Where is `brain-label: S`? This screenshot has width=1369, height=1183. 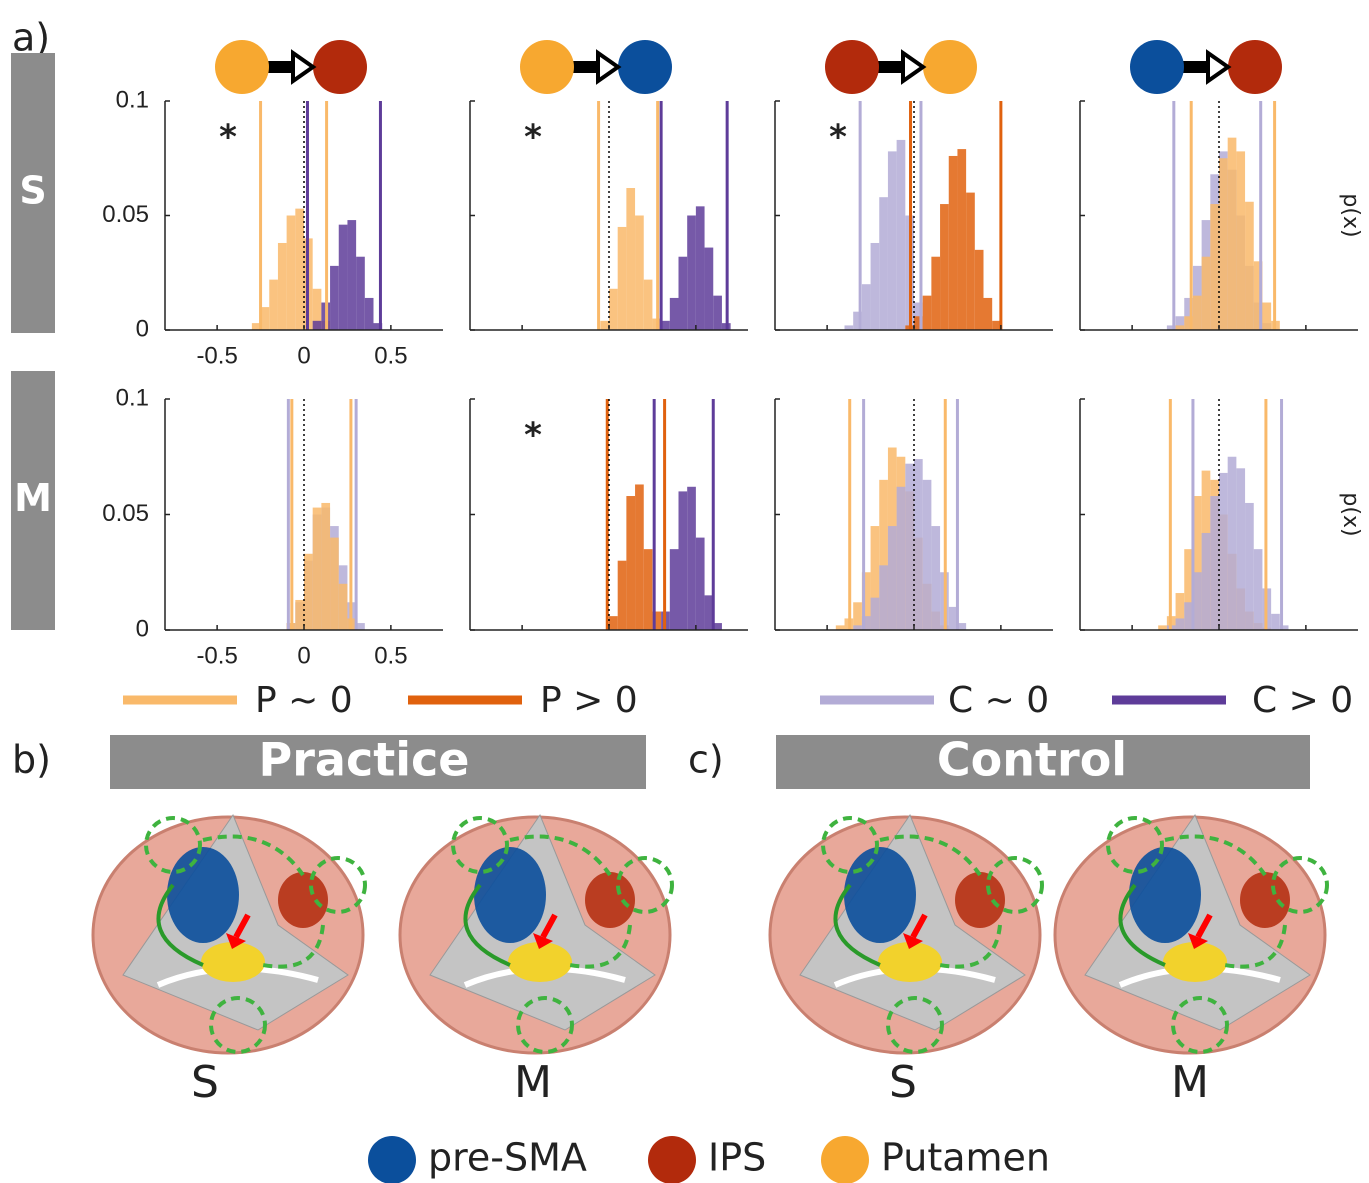 brain-label: S is located at coordinates (205, 1082).